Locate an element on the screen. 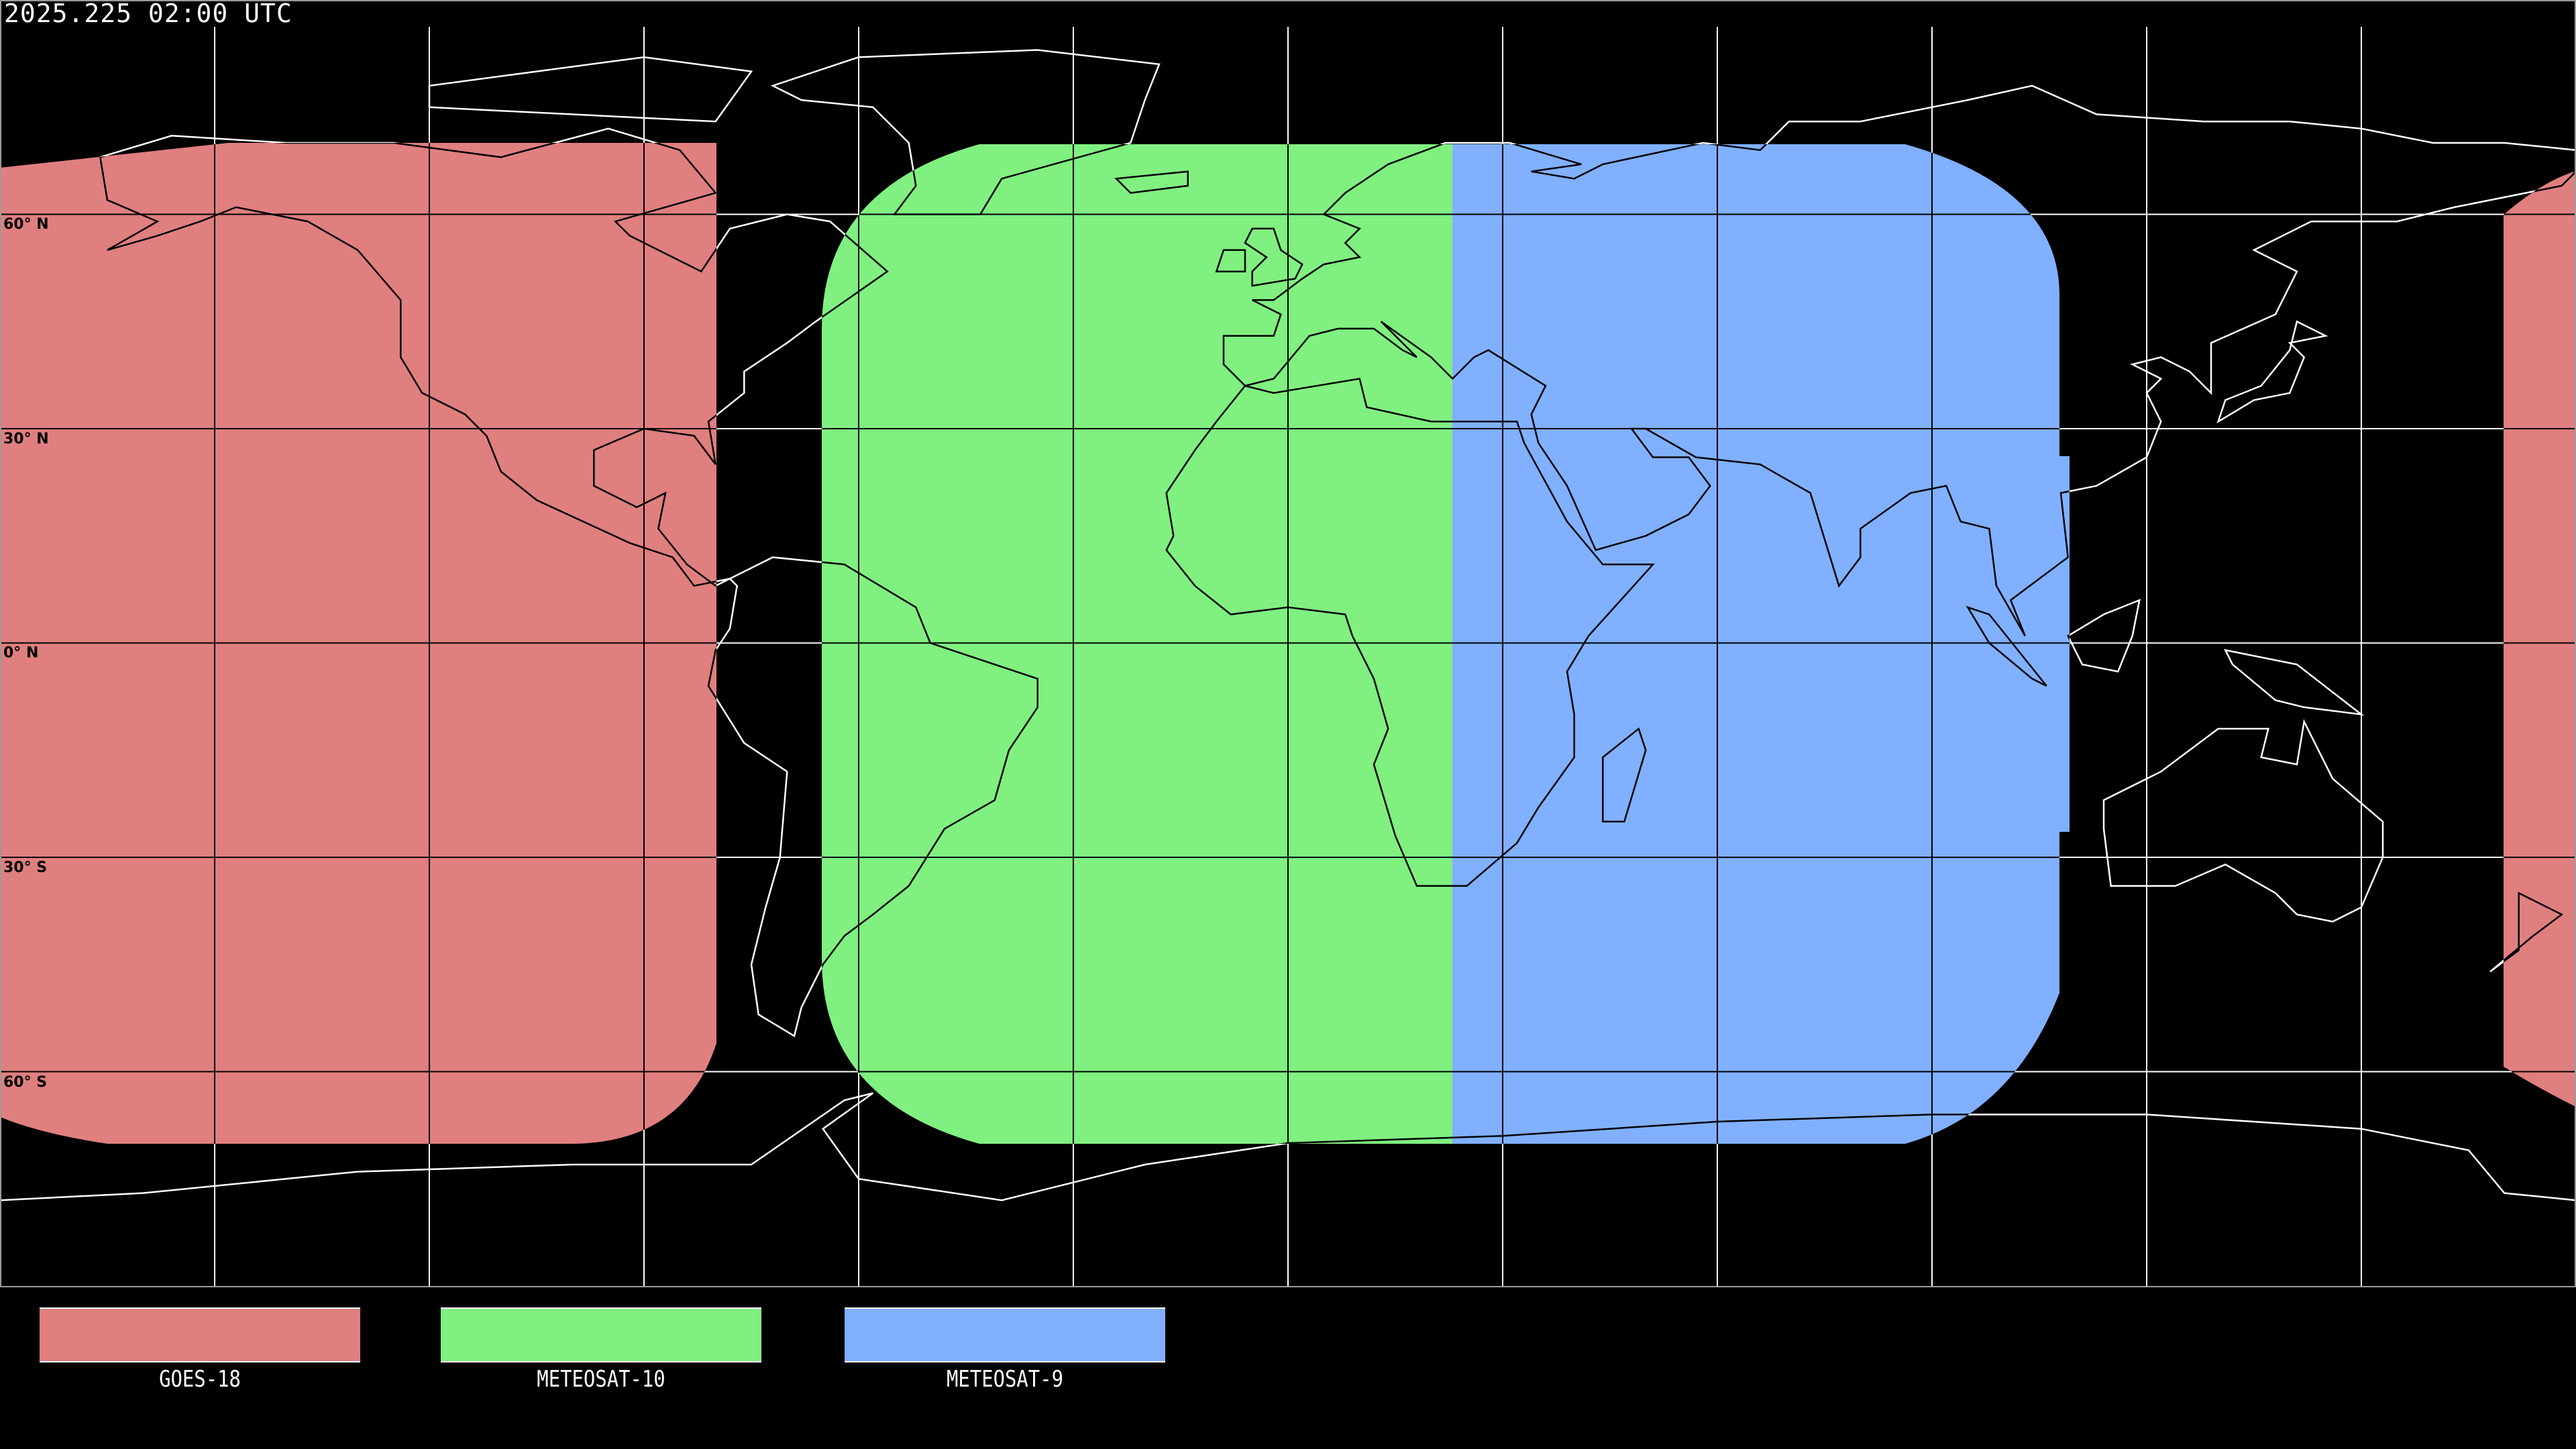 The width and height of the screenshot is (2576, 1449). coastline-antarctica is located at coordinates (1288, 1146).